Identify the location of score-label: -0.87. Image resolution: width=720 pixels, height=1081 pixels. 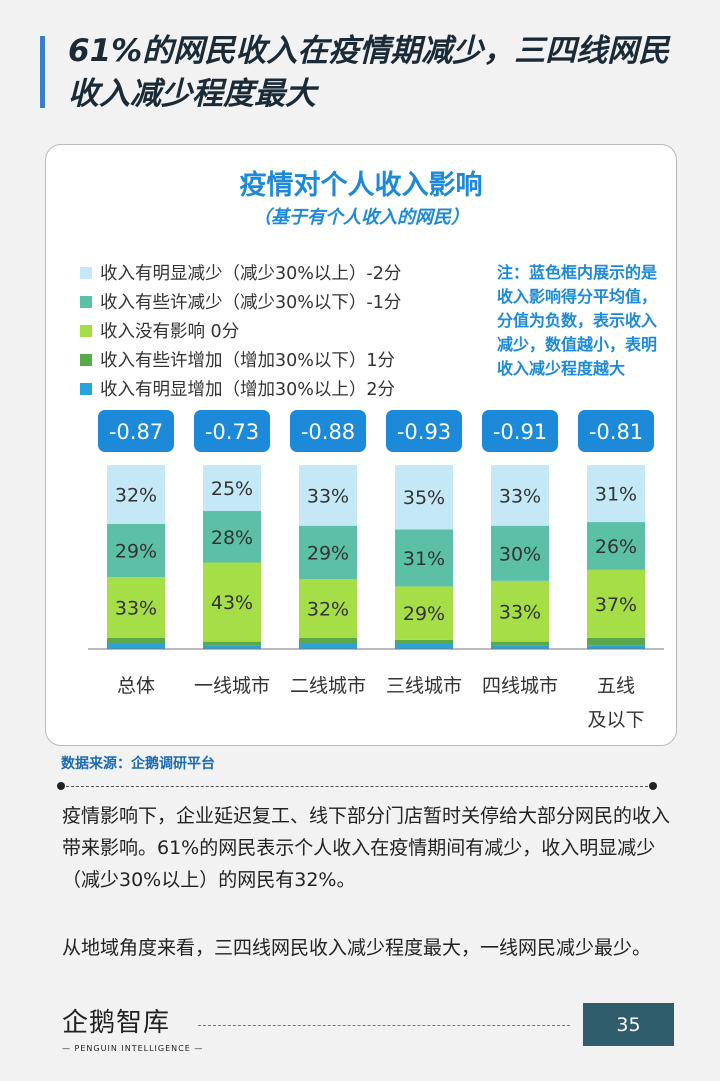
(136, 432).